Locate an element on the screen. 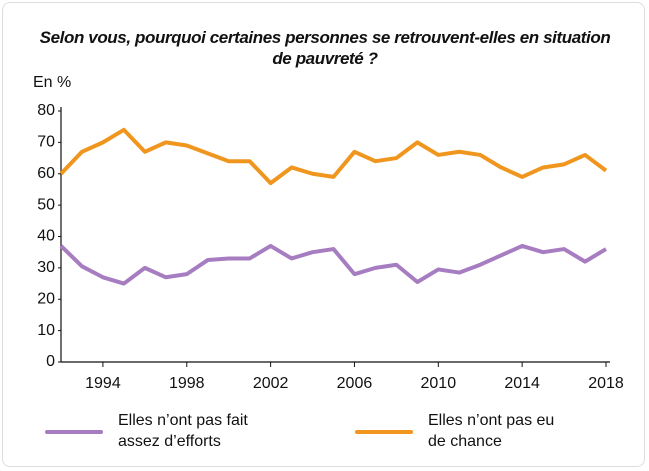 Image resolution: width=649 pixels, height=471 pixels. x-tick-label: 2018 is located at coordinates (606, 383).